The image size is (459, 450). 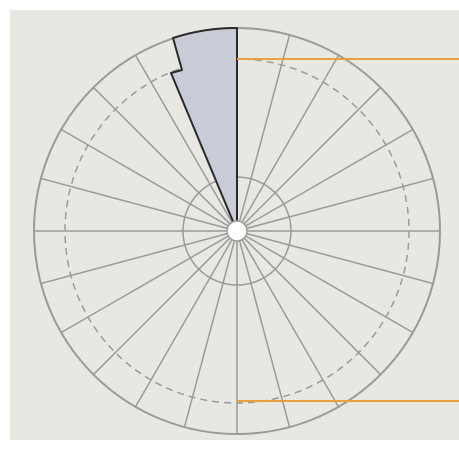 I want to click on selected-sector, so click(x=204, y=129).